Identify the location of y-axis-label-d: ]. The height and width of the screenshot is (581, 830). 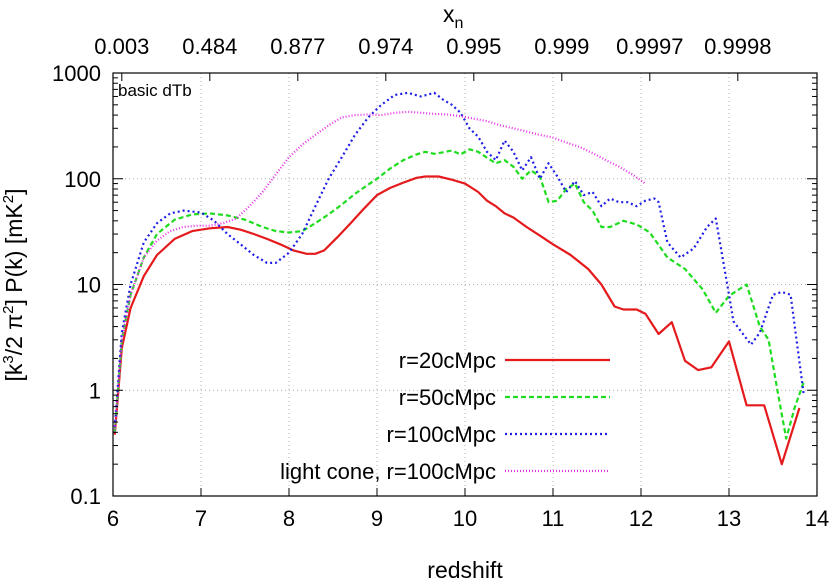
(14, 192).